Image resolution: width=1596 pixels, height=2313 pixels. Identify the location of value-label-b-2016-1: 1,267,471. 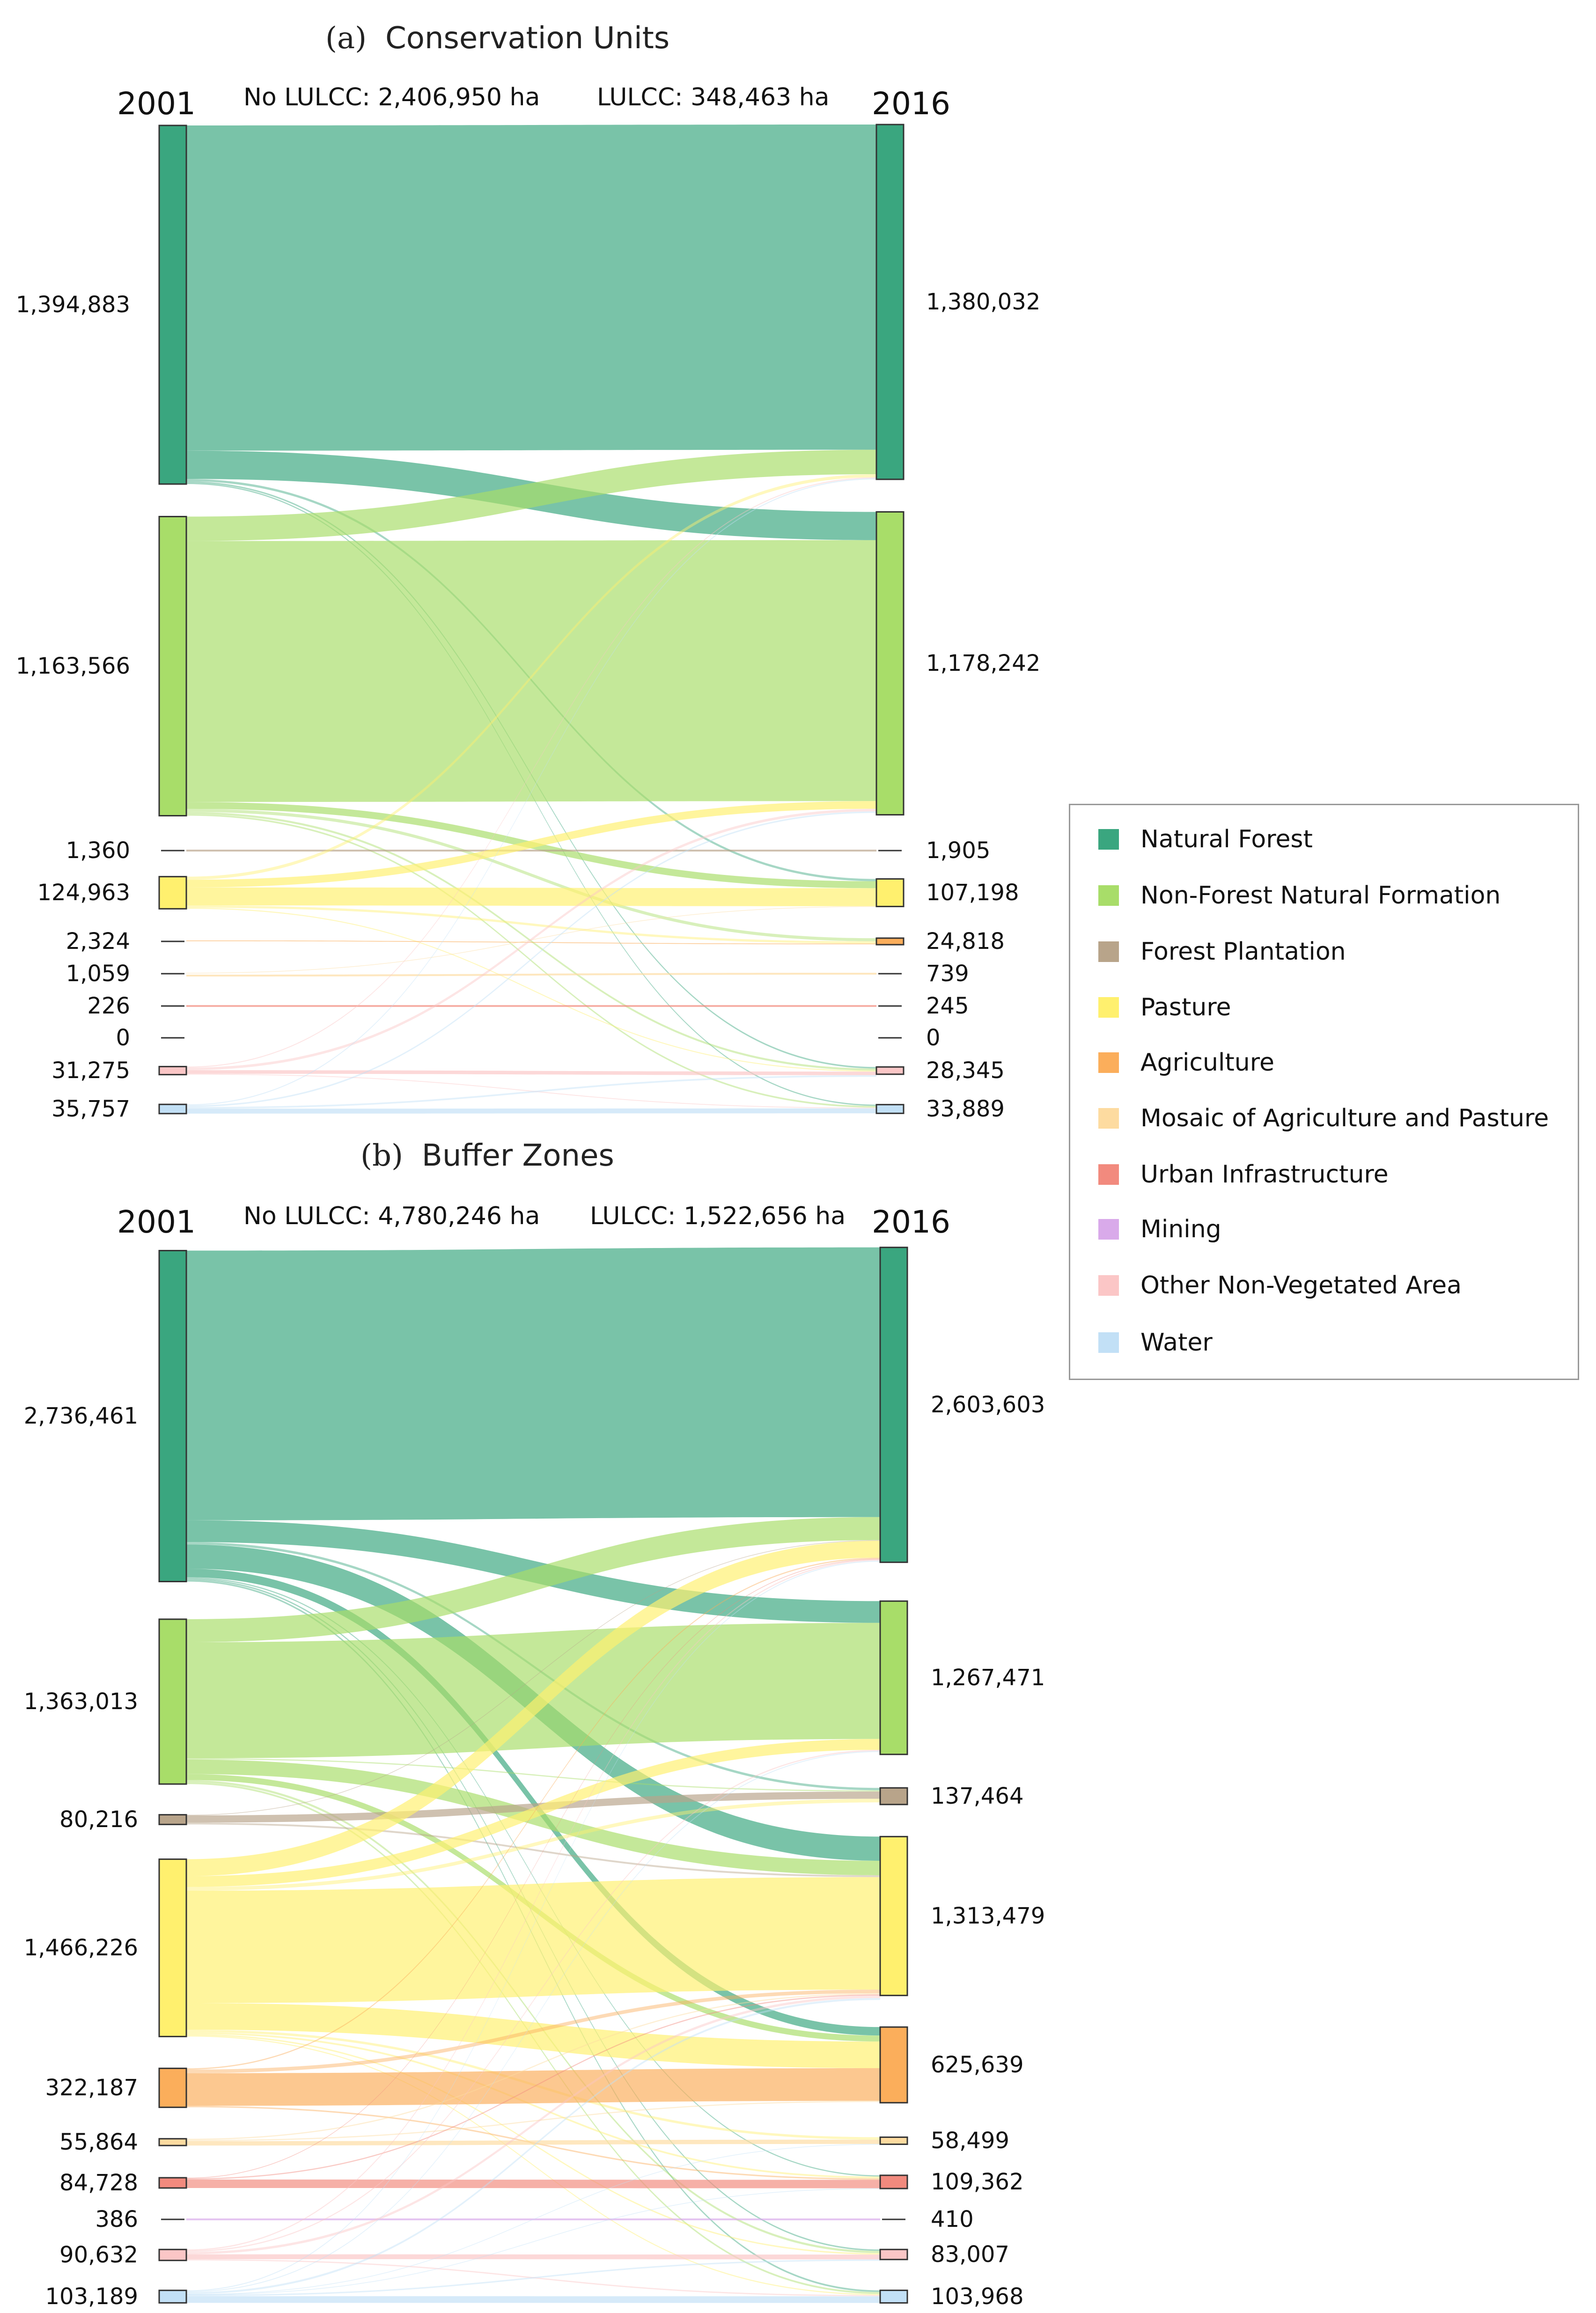
(988, 1678).